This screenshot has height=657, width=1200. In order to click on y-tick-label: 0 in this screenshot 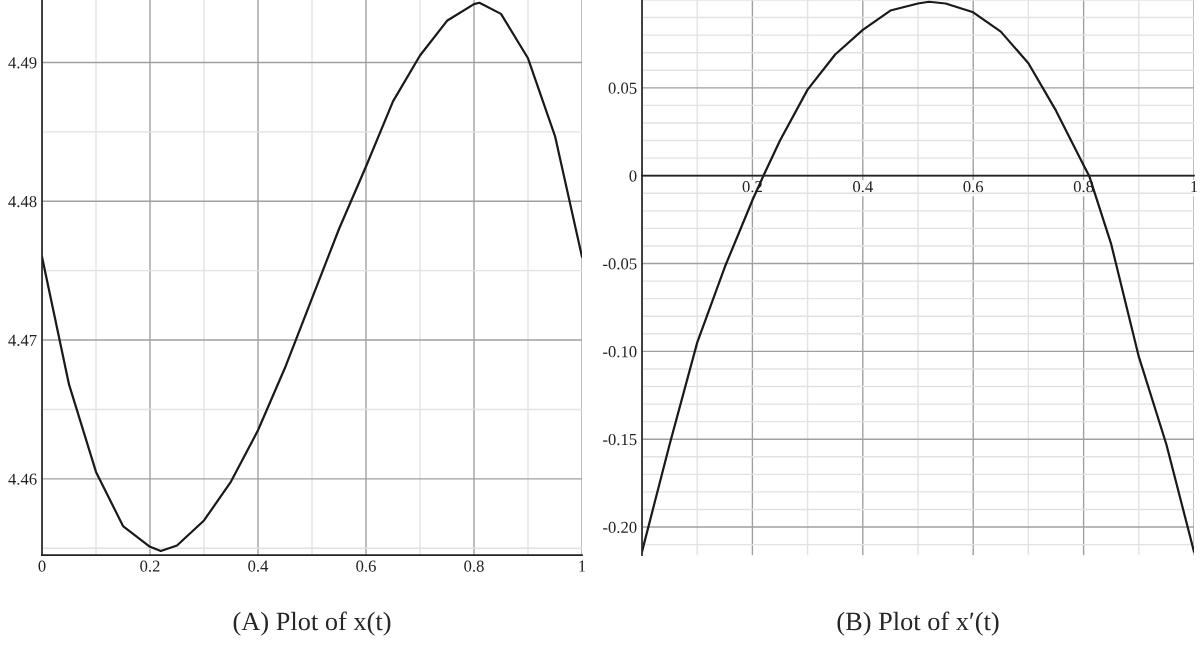, I will do `click(633, 176)`.